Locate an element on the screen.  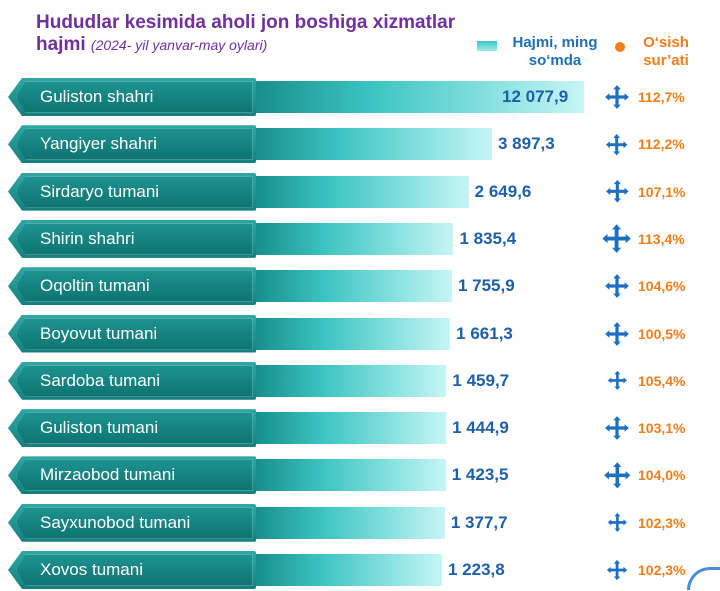
value-label: 1 459,7 is located at coordinates (480, 381).